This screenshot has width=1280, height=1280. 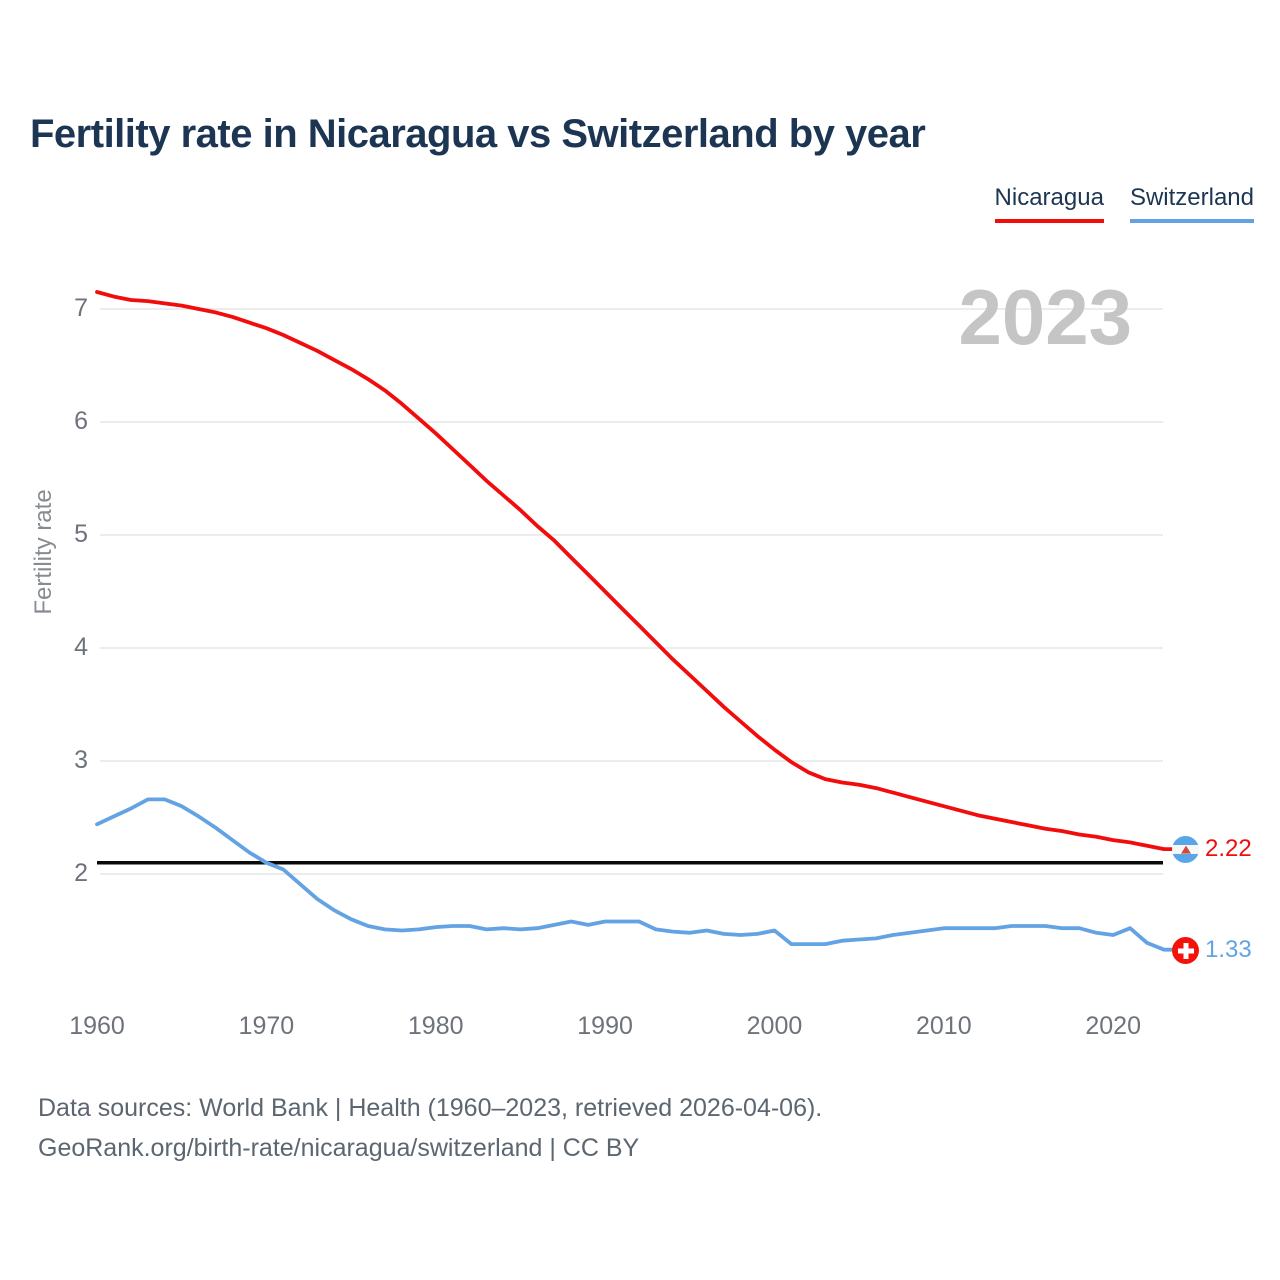 What do you see at coordinates (1228, 949) in the screenshot?
I see `switzerland-end-value: 1.33` at bounding box center [1228, 949].